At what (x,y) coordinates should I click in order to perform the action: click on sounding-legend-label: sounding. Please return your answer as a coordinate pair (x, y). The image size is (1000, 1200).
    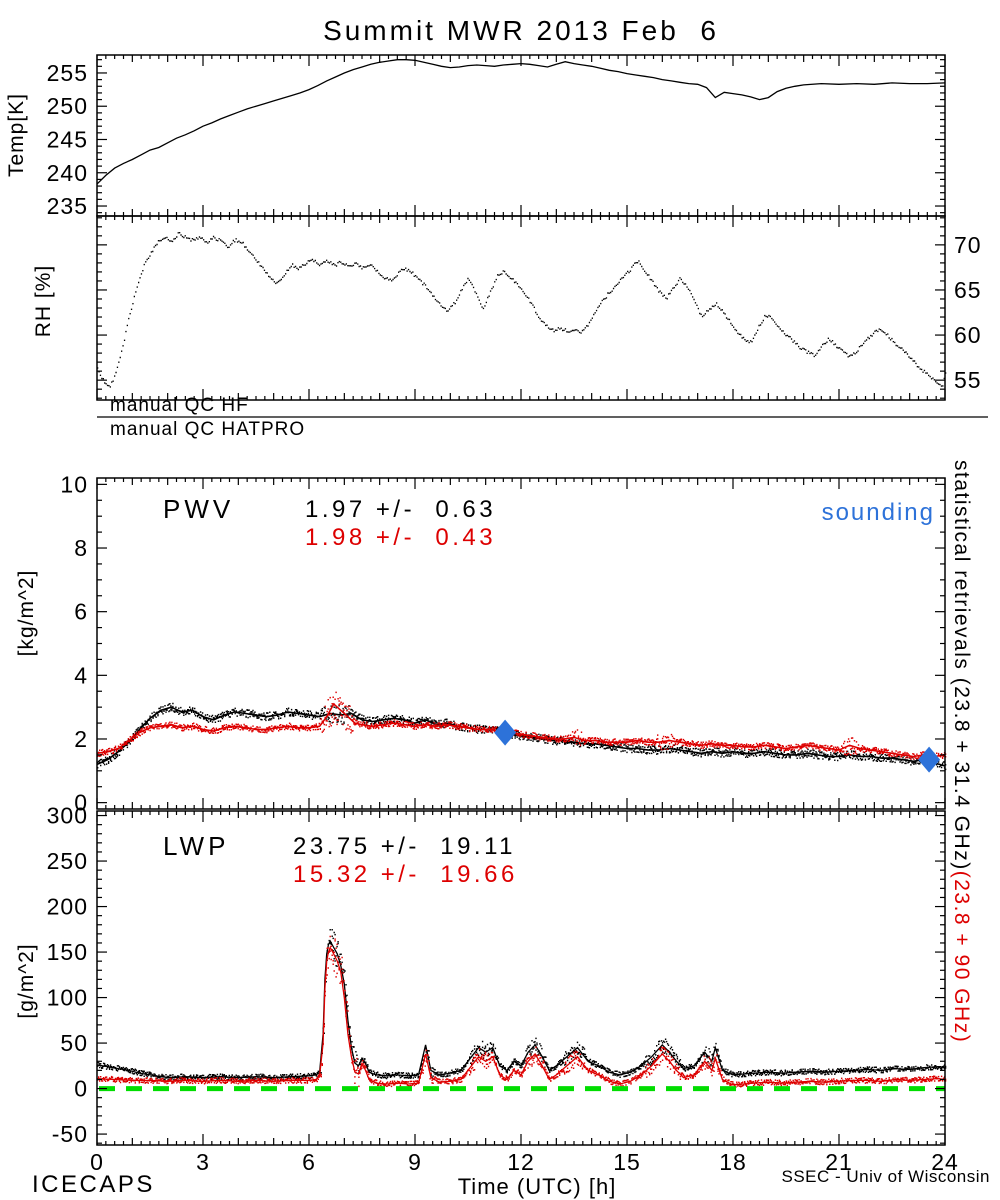
    Looking at the image, I should click on (878, 512).